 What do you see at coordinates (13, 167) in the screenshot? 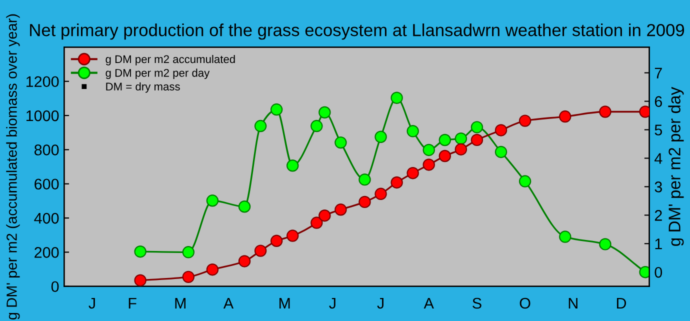
I see `y-axis-title: g DM' per m2 (accumulated biomass over year)` at bounding box center [13, 167].